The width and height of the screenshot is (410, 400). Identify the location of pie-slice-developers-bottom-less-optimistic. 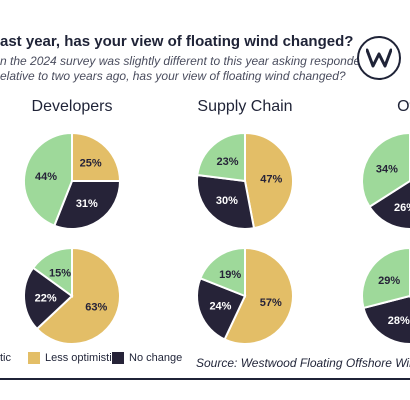
(78, 295).